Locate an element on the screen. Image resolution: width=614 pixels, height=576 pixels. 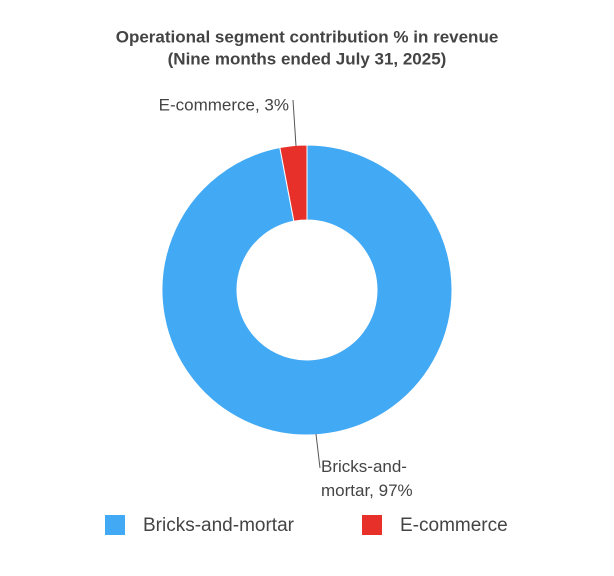
data-label: Bricks-and-mortar, 97% is located at coordinates (367, 478).